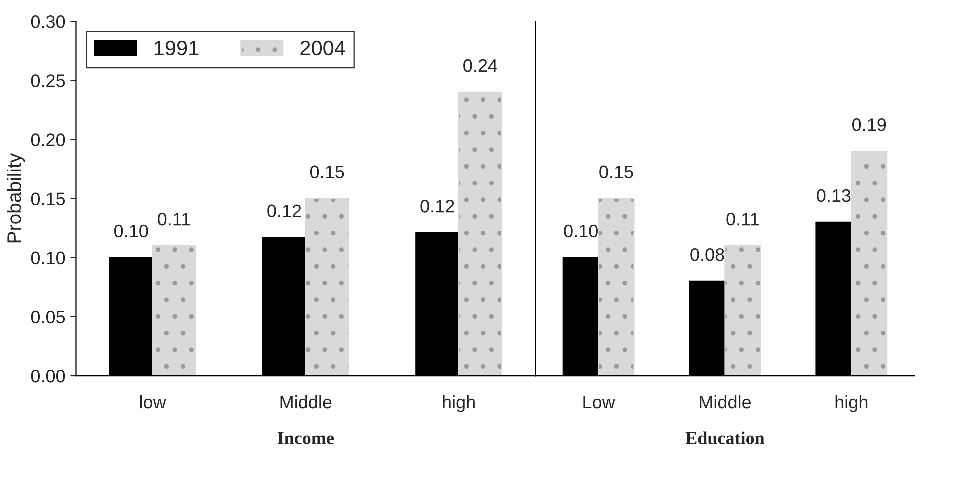  What do you see at coordinates (48, 21) in the screenshot?
I see `y-tick-label: 0.30` at bounding box center [48, 21].